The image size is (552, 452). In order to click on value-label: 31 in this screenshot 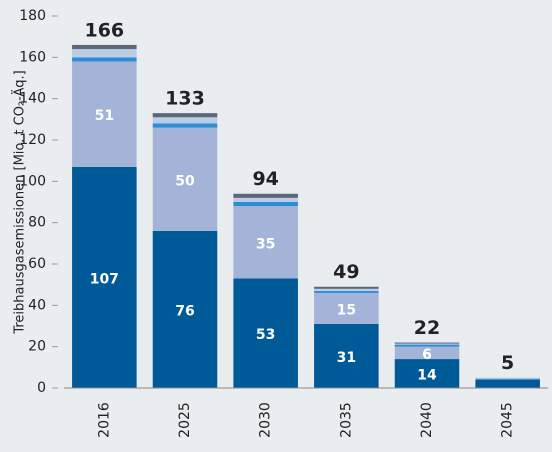, I will do `click(346, 358)`.